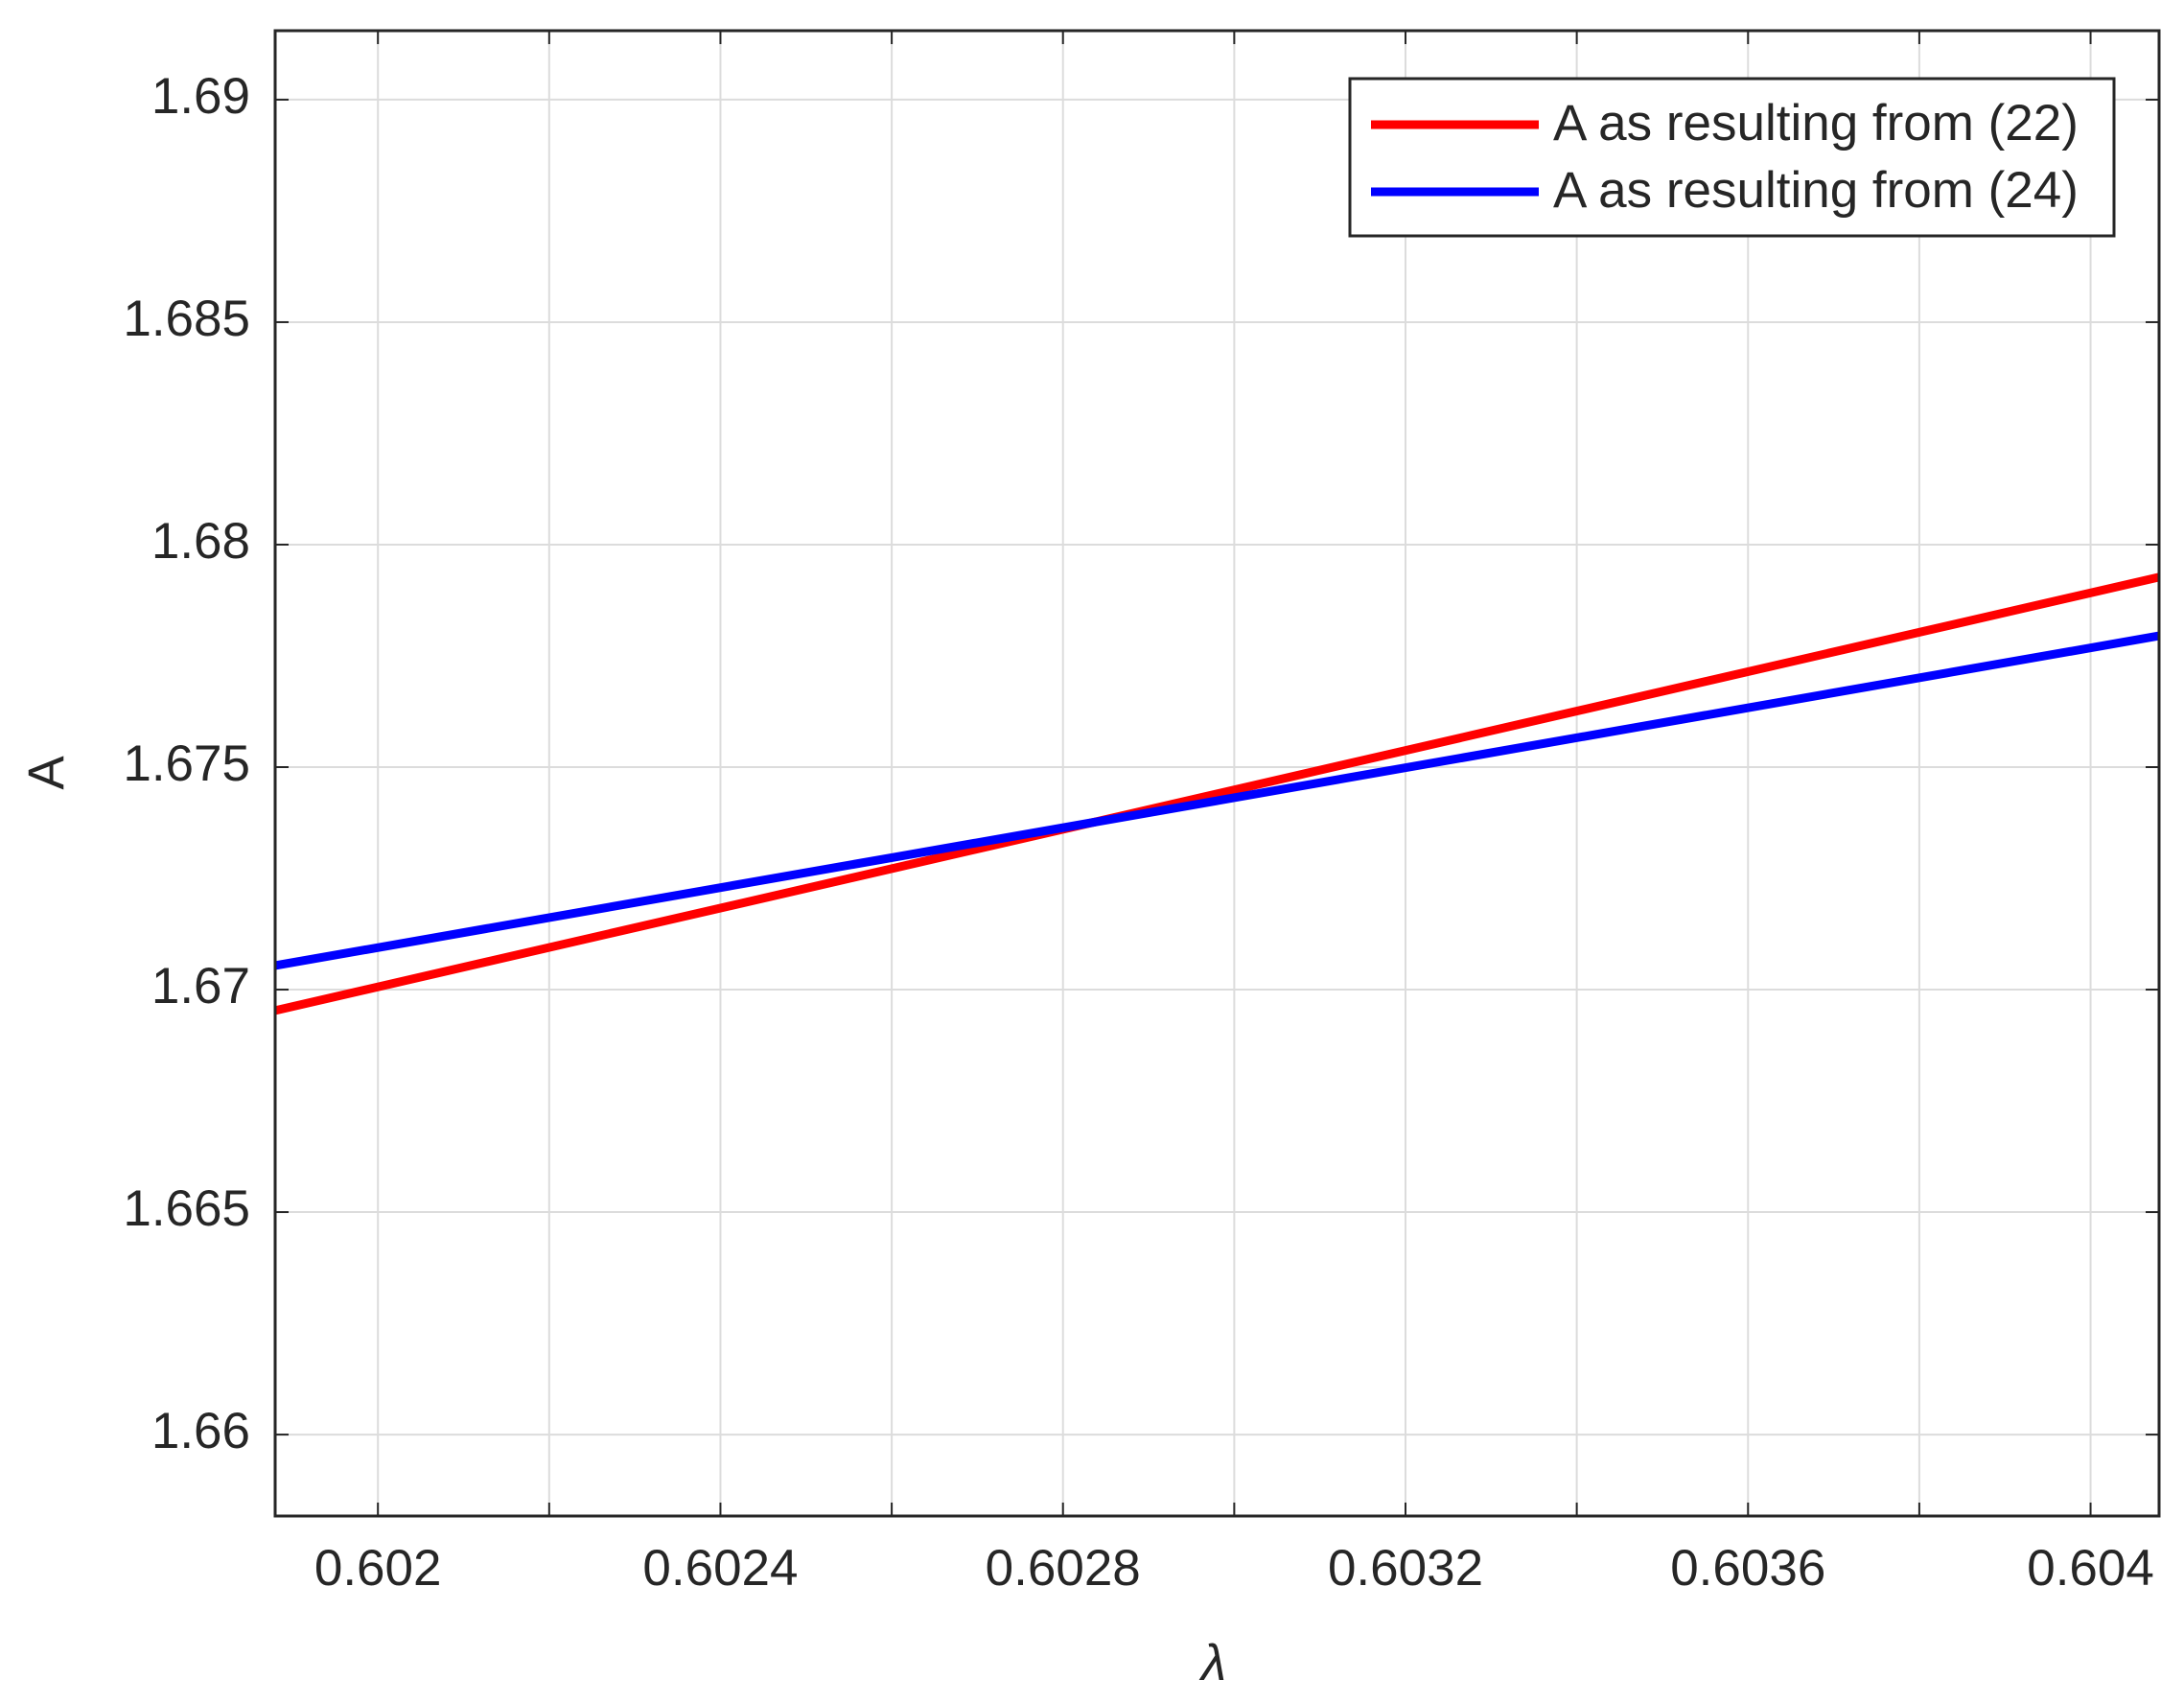 The height and width of the screenshot is (1703, 2184). I want to click on y-tick-label: 1.66, so click(200, 1431).